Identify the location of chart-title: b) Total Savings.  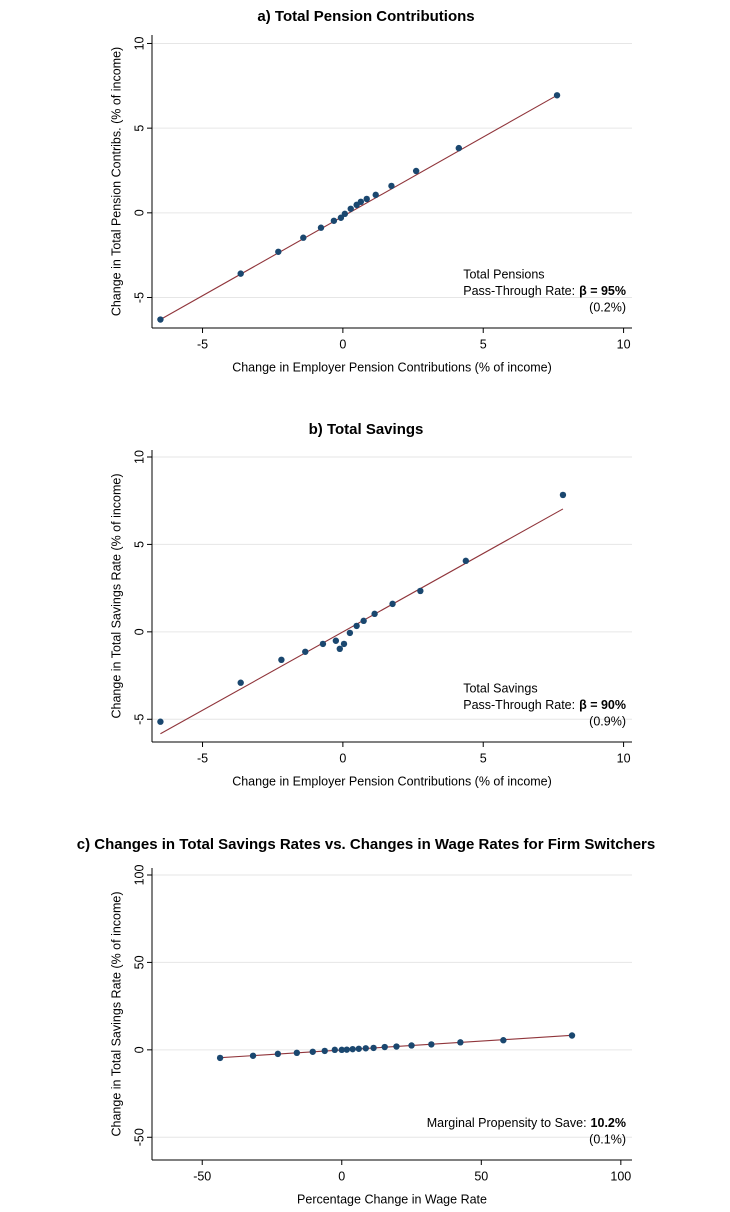
(366, 429).